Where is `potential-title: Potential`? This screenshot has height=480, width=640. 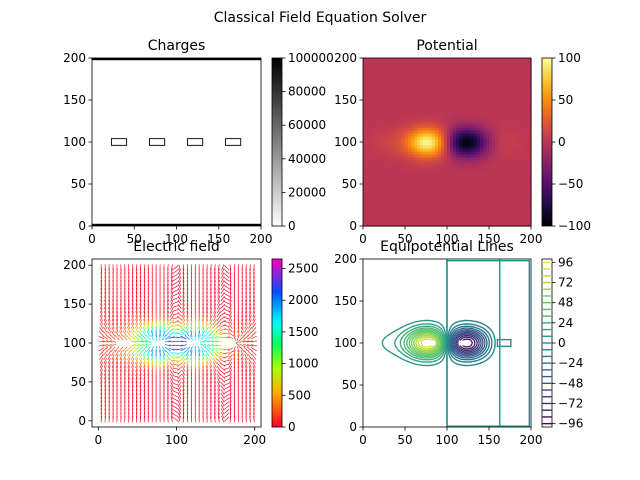
potential-title: Potential is located at coordinates (446, 46).